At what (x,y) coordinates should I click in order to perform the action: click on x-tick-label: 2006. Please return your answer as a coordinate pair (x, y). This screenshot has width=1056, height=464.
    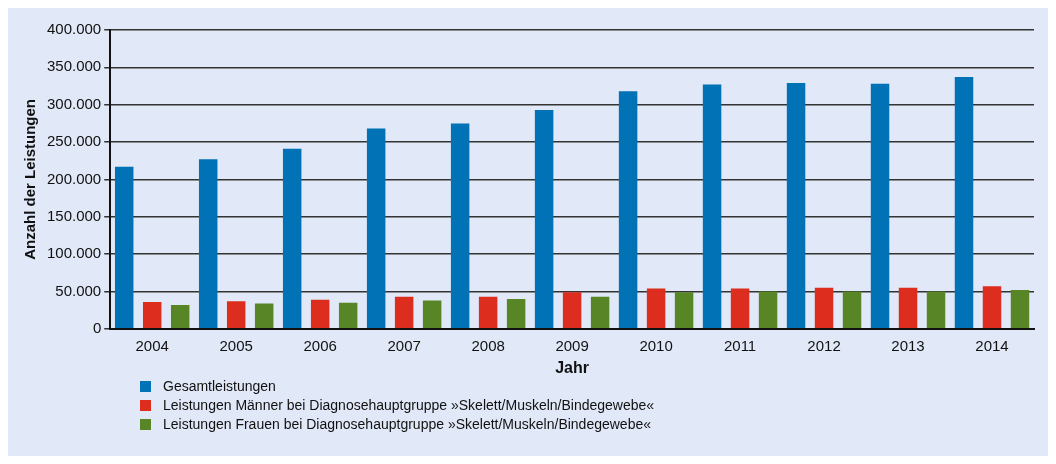
    Looking at the image, I should click on (320, 345).